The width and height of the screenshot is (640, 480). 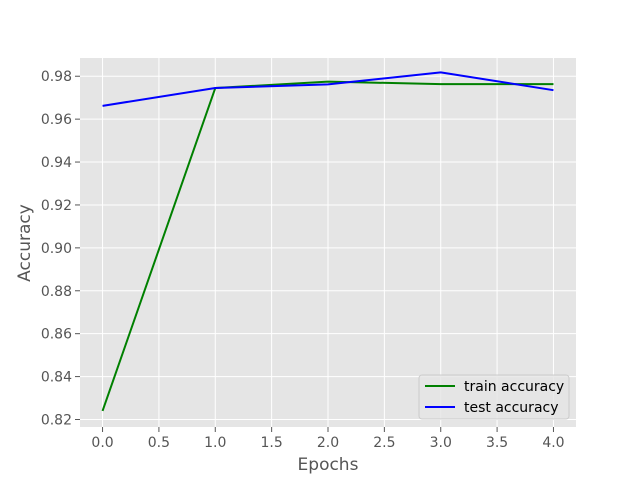 I want to click on x-tick-label: 0.0, so click(x=102, y=443).